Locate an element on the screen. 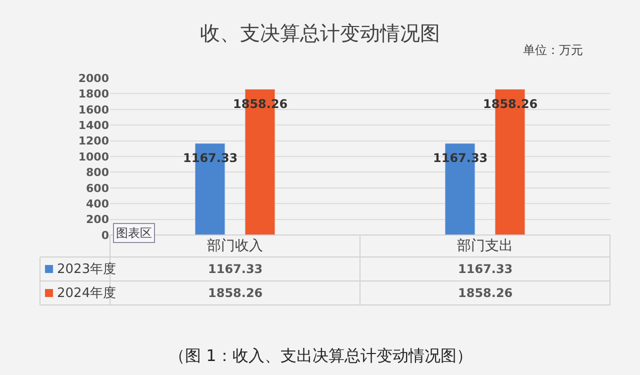 The height and width of the screenshot is (375, 640). y-tick-label: 2000 is located at coordinates (94, 78).